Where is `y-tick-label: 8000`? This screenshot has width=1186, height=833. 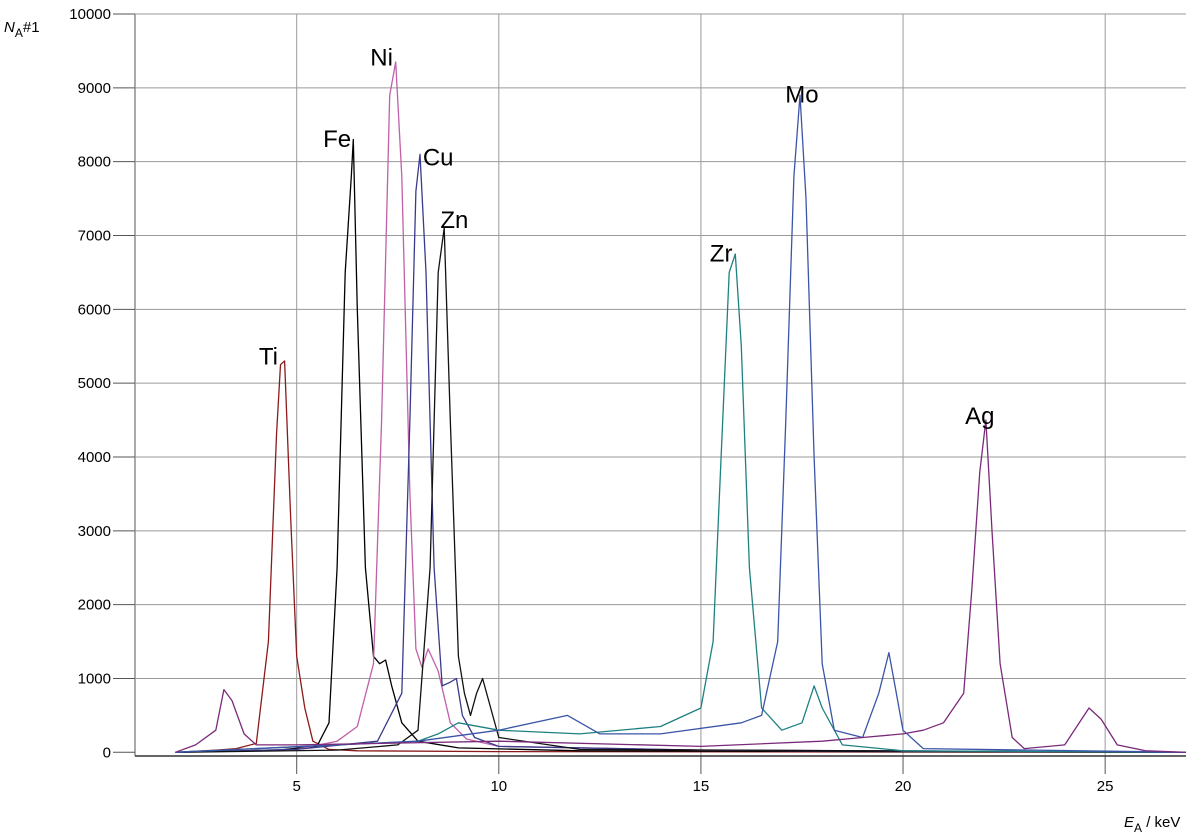 y-tick-label: 8000 is located at coordinates (94, 162).